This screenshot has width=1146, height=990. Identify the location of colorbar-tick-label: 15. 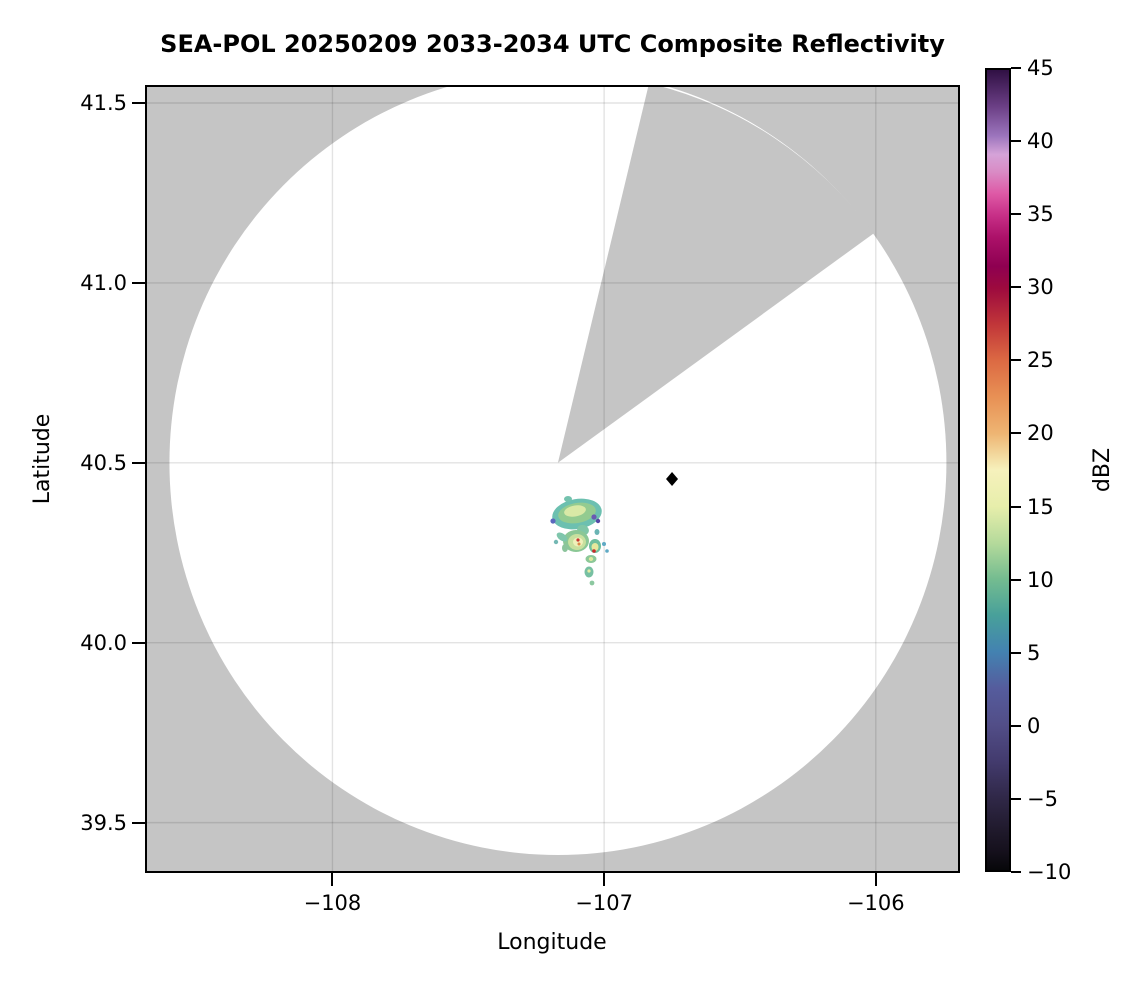
(1040, 506).